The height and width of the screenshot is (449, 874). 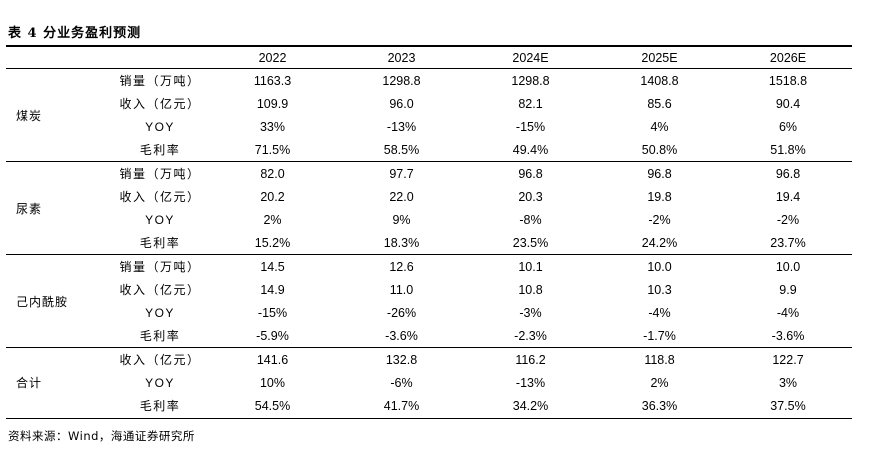 I want to click on value-cell: 10.8, so click(x=530, y=289).